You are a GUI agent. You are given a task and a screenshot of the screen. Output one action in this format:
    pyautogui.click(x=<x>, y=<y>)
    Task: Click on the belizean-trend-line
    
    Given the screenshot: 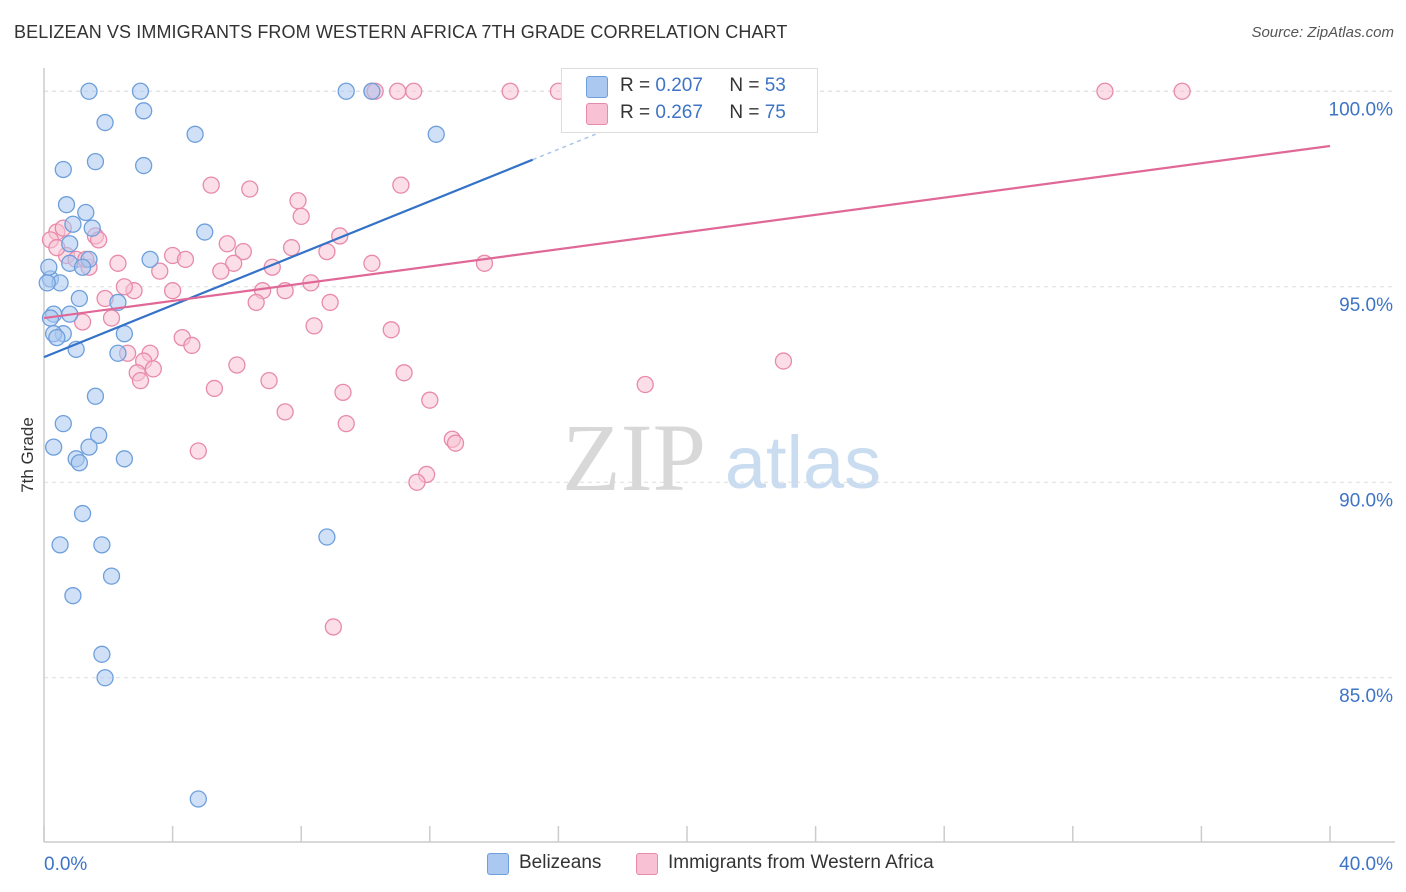 What is the action you would take?
    pyautogui.click(x=288, y=258)
    